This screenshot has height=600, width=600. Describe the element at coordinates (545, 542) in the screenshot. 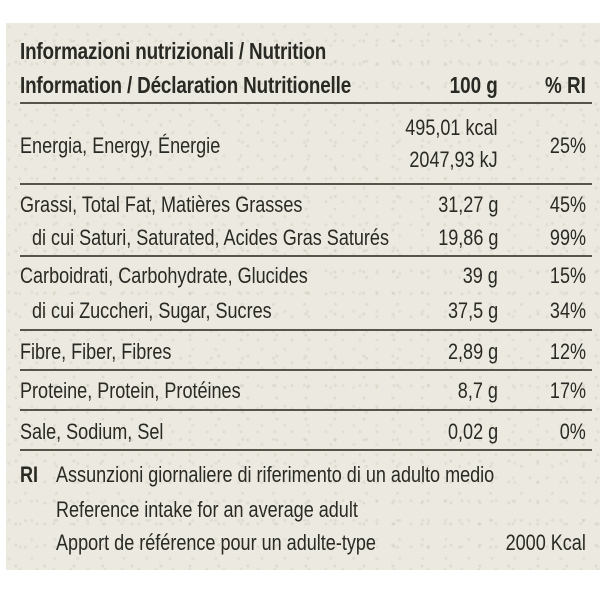

I see `footnote-kcal-reference: 2000 Kcal` at that location.